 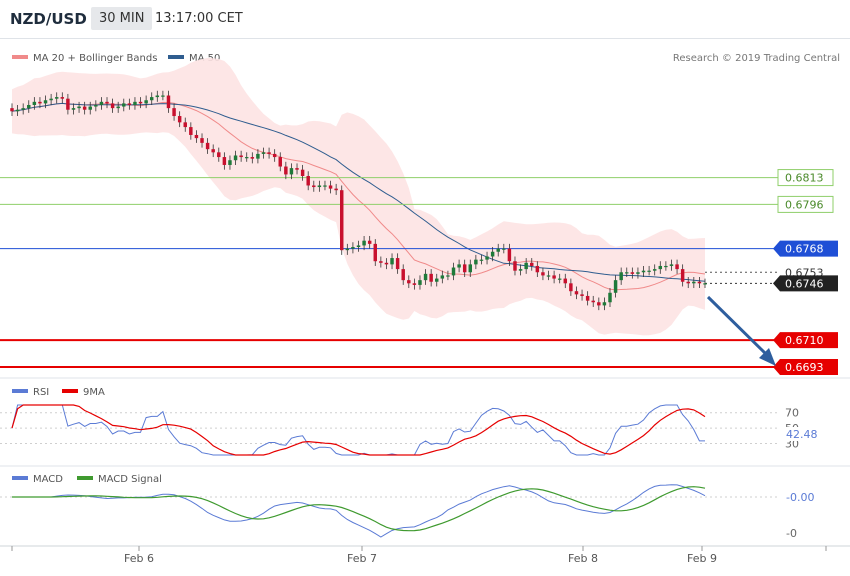 What do you see at coordinates (130, 479) in the screenshot?
I see `legend-macd-signal: MACD Signal` at bounding box center [130, 479].